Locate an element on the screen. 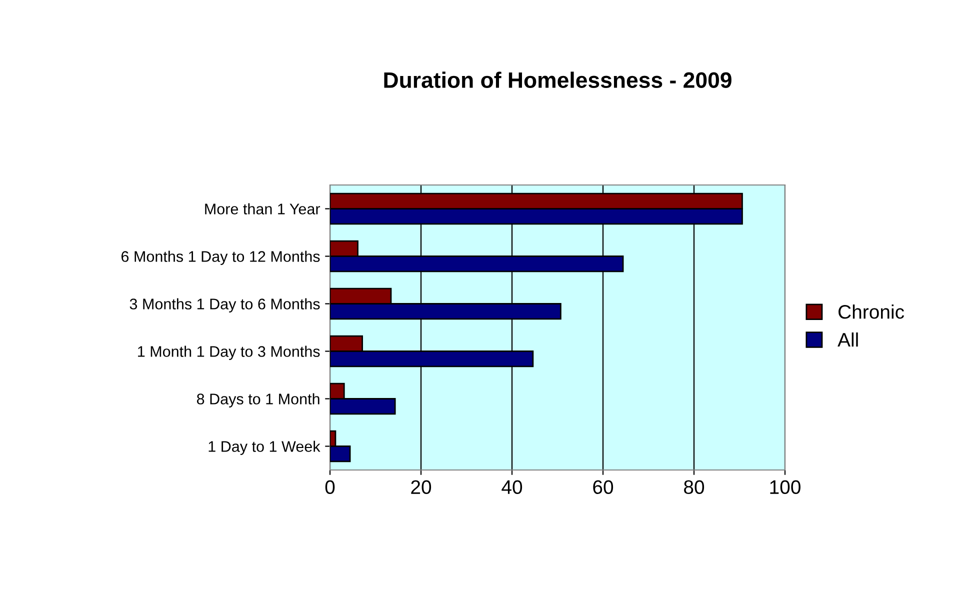 Image resolution: width=958 pixels, height=607 pixels. x-tick-label: 60 is located at coordinates (603, 487).